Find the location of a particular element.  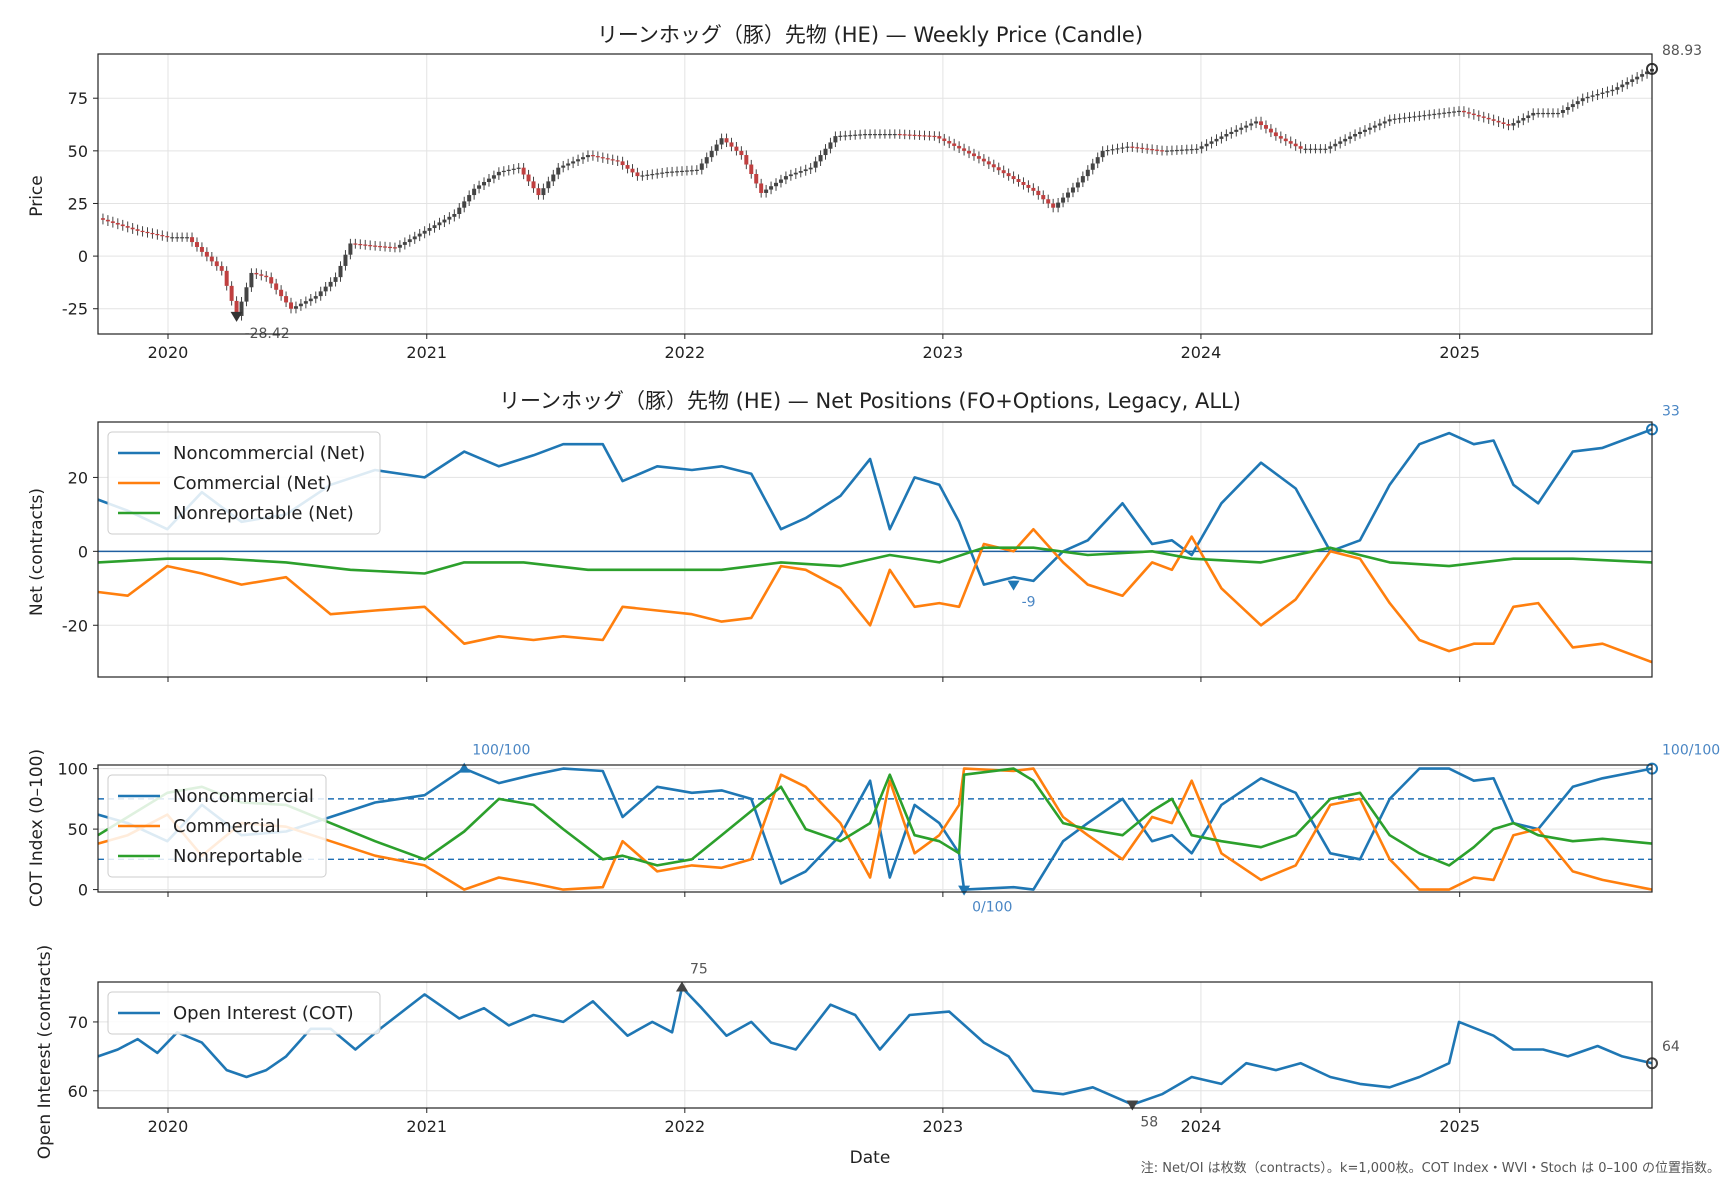

x-tick-label: 2025 is located at coordinates (1459, 352).